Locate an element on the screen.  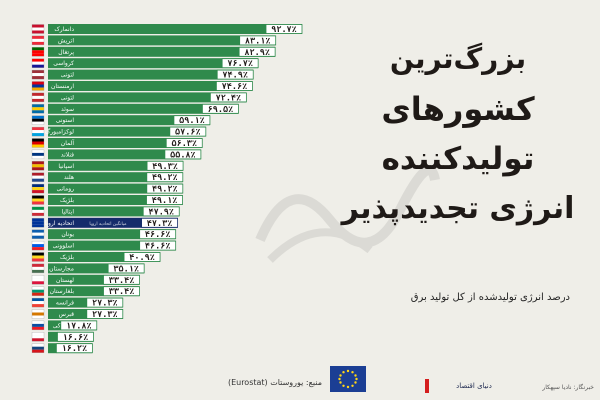
value-label: ۴۷.۹٪ is located at coordinates (161, 212).